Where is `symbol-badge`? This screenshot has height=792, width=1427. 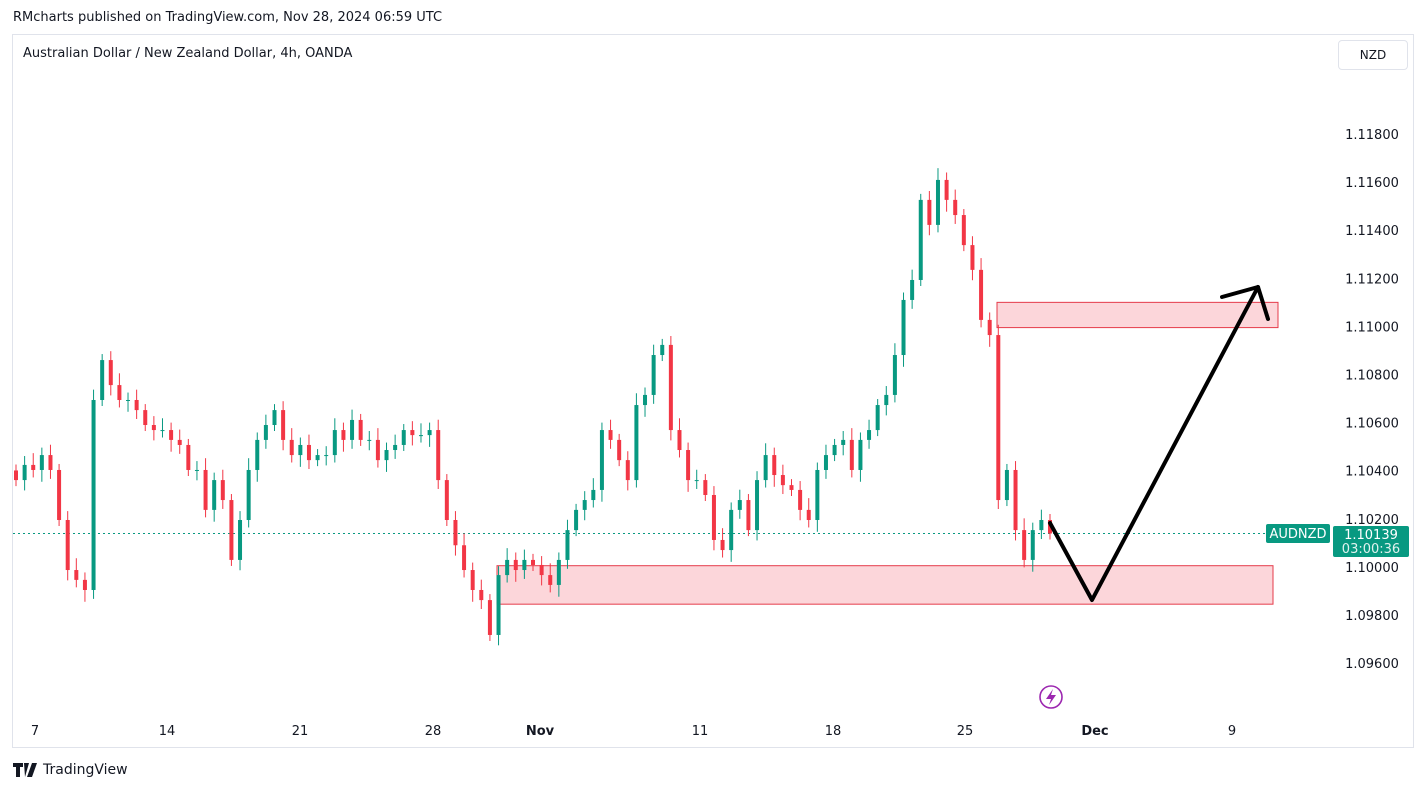
symbol-badge is located at coordinates (1298, 533).